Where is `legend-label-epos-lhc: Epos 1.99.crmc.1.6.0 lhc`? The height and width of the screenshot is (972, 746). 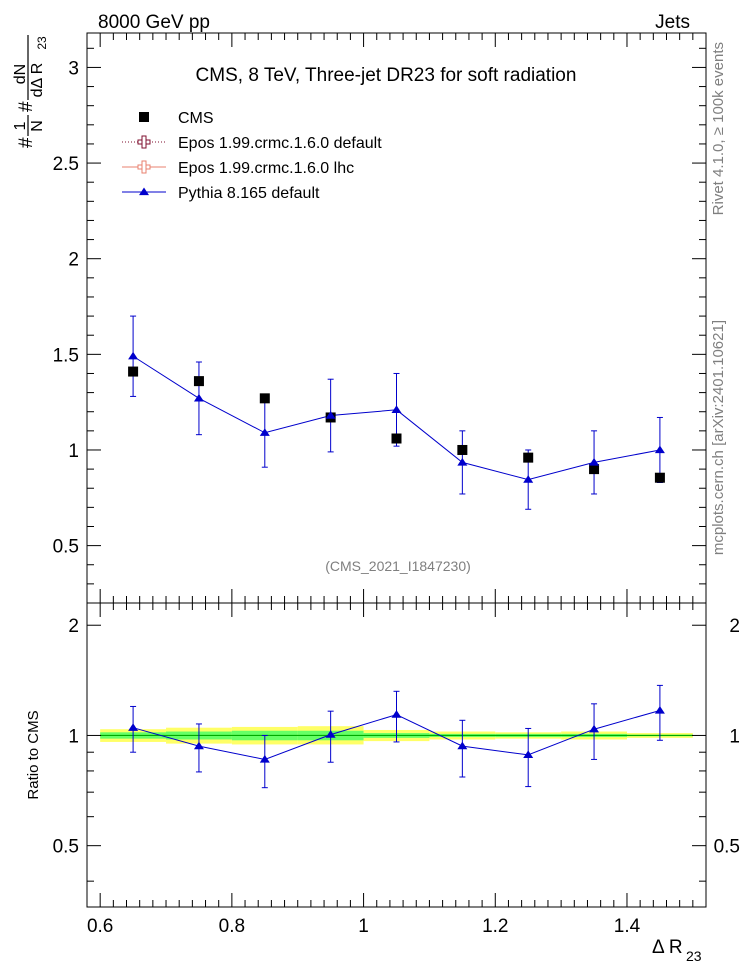
legend-label-epos-lhc: Epos 1.99.crmc.1.6.0 lhc is located at coordinates (266, 168).